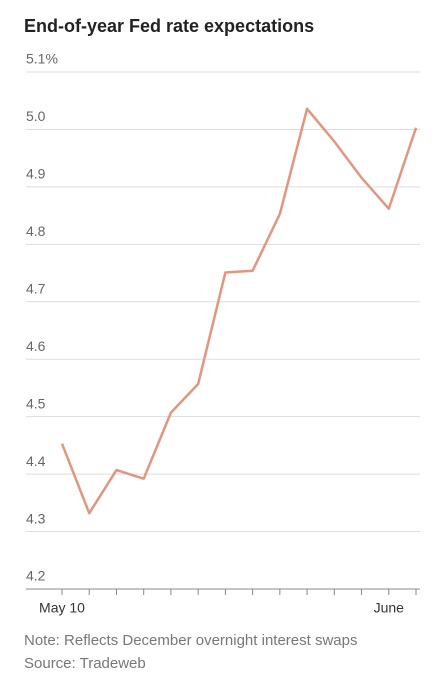 Image resolution: width=445 pixels, height=680 pixels. I want to click on x-tick-label: May 10, so click(62, 608).